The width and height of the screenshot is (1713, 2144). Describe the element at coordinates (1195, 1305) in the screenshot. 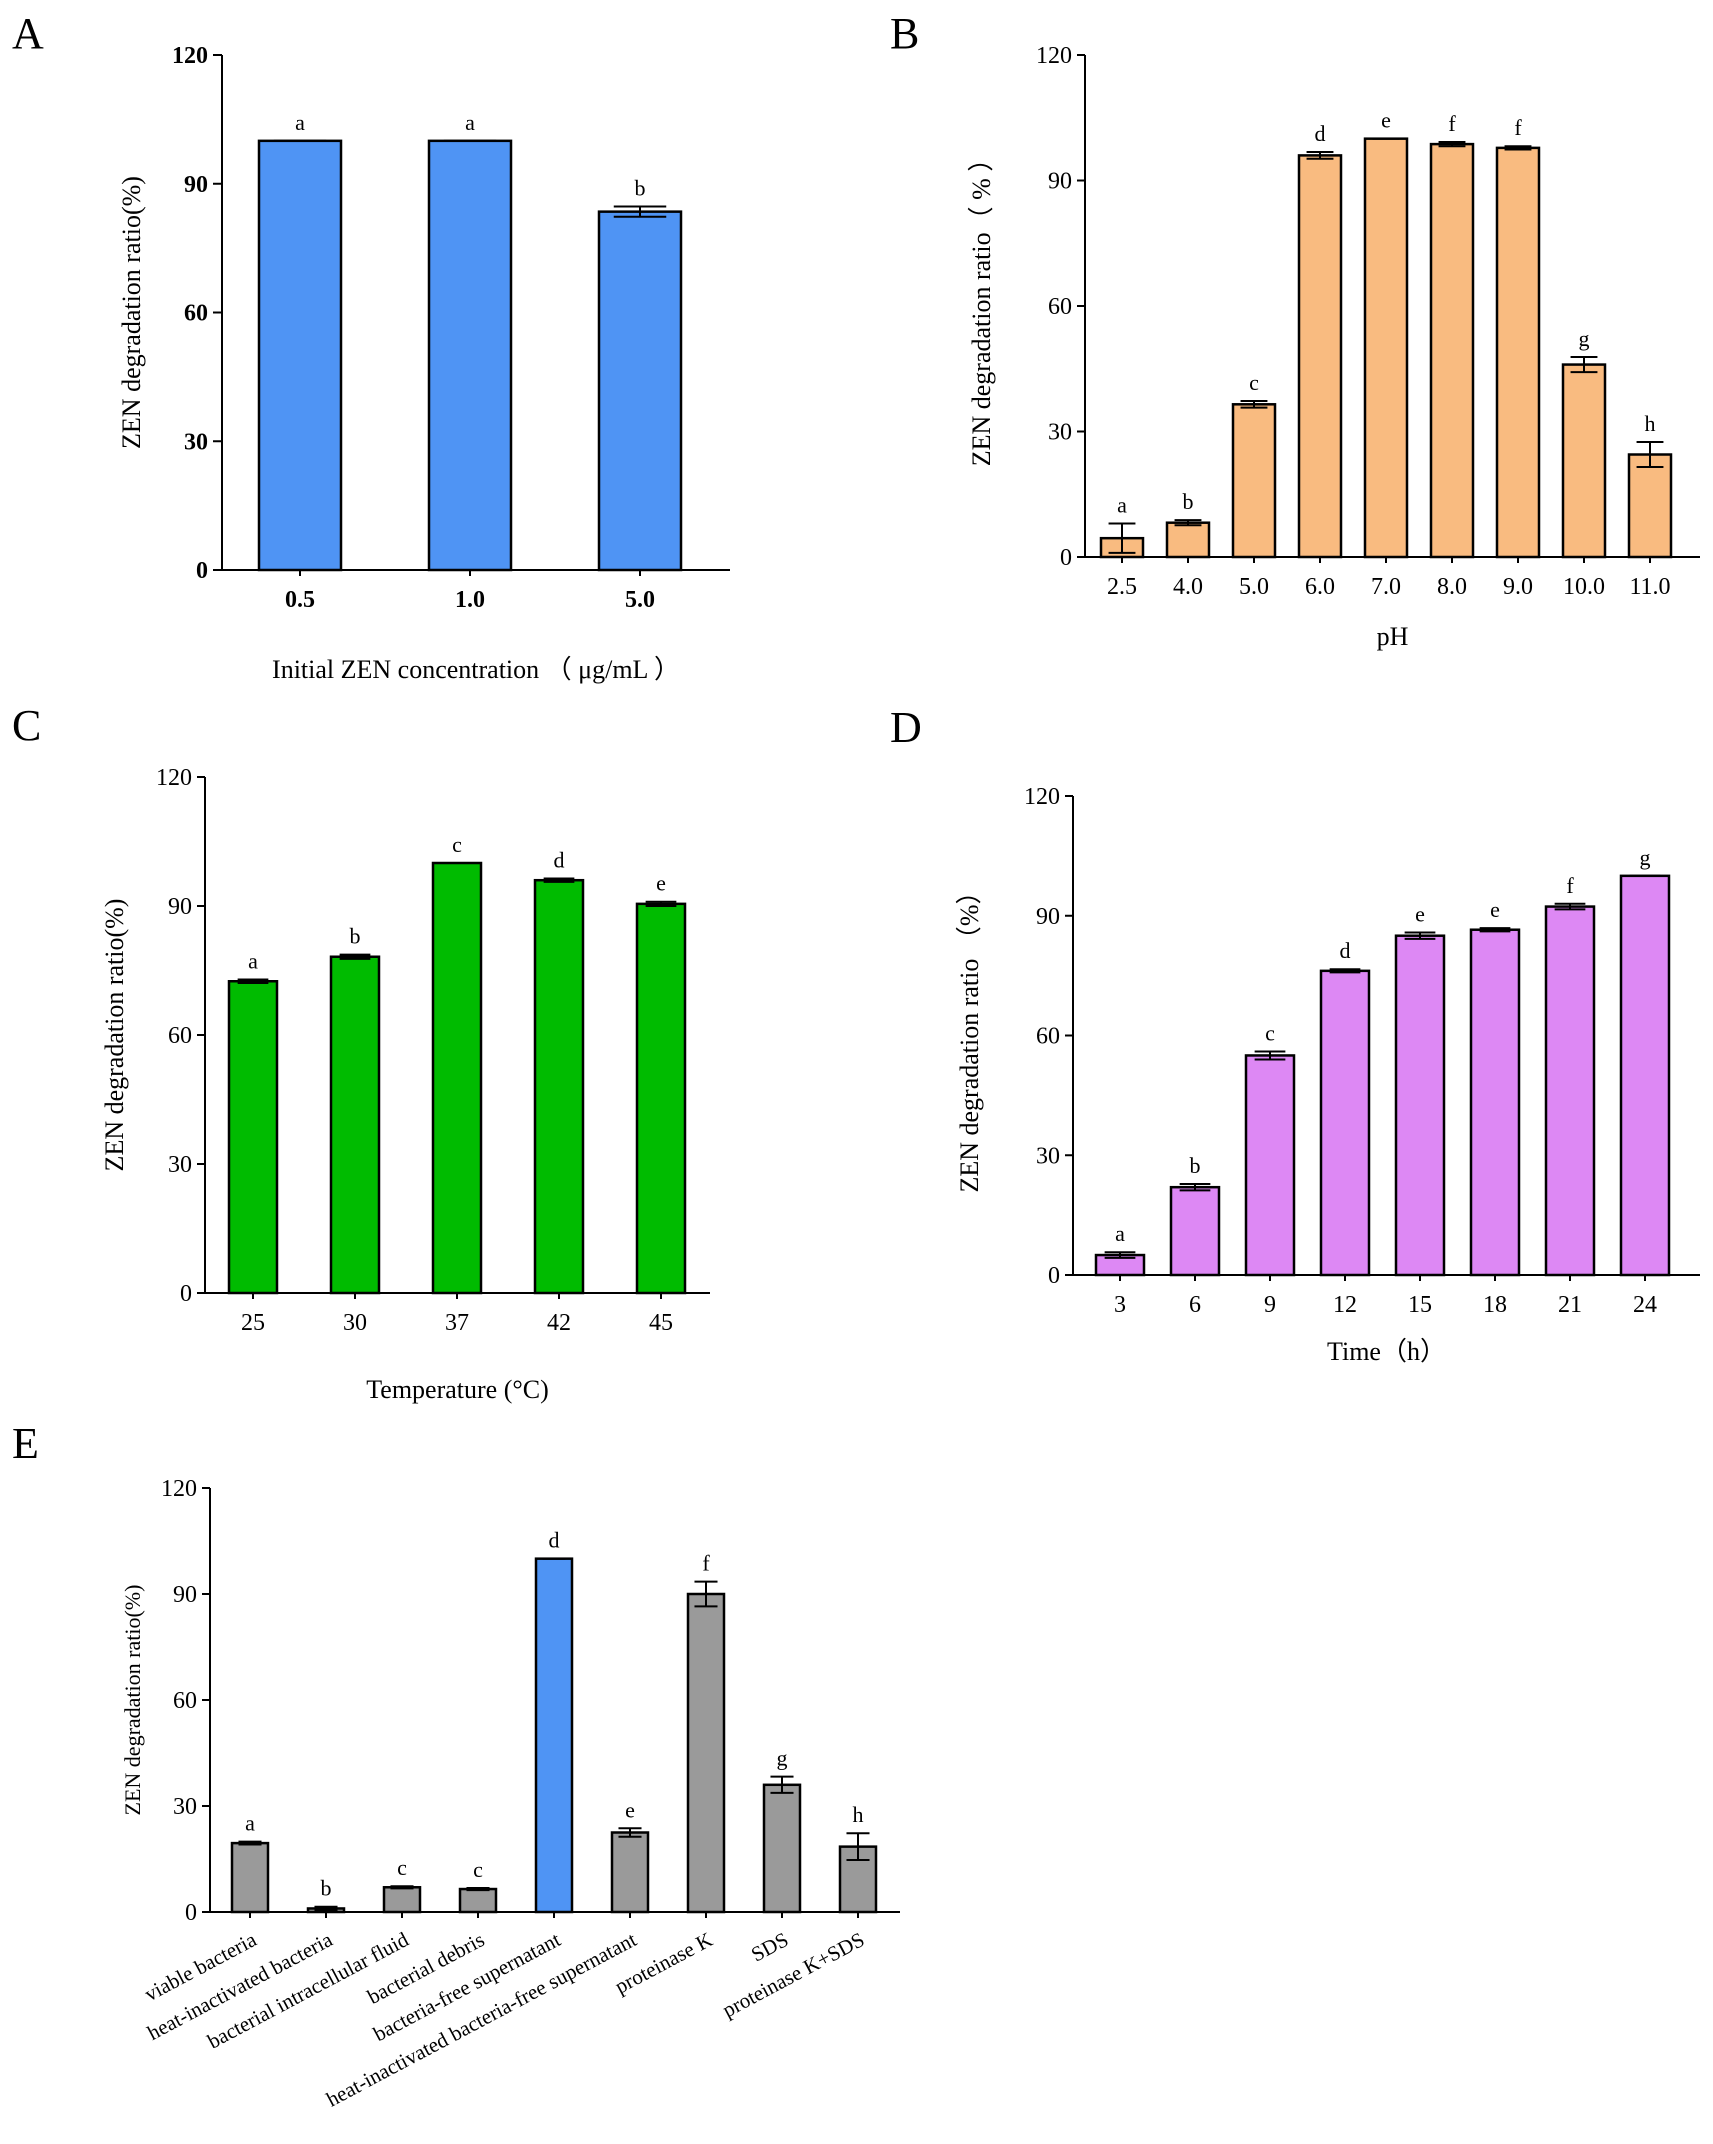

I see `x-tick-label: 6` at that location.